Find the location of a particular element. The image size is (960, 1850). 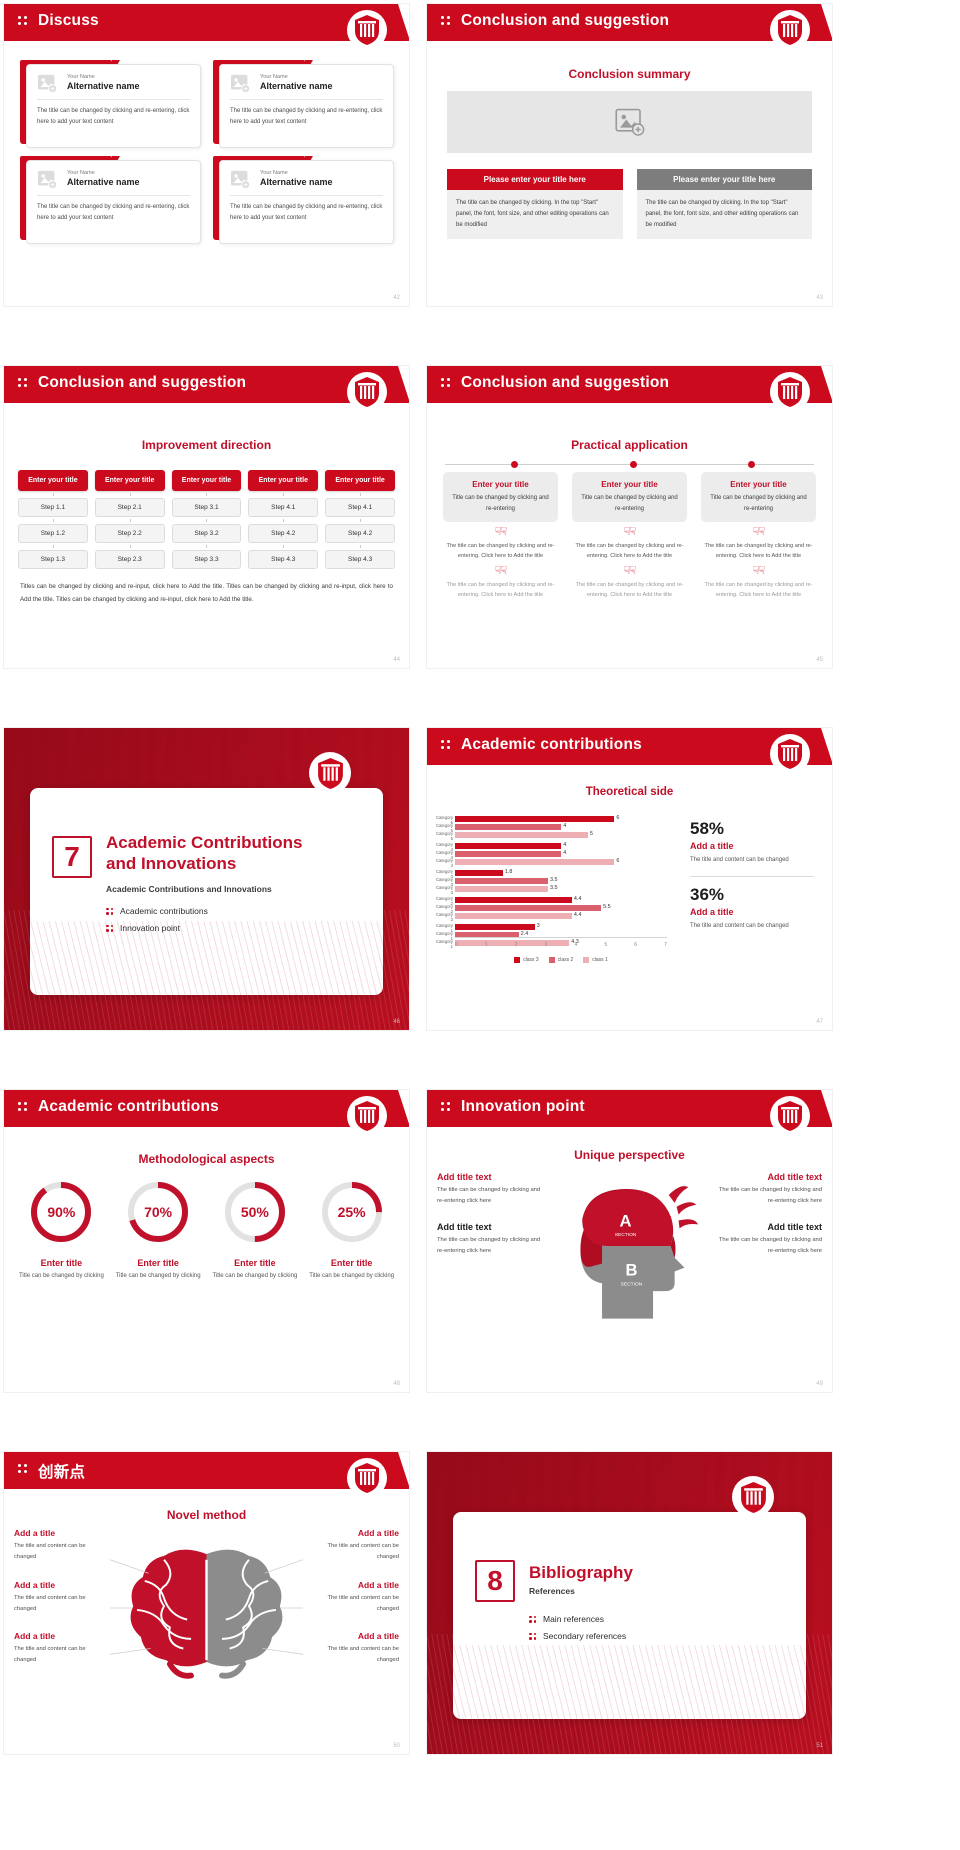

bar-group-spacer is located at coordinates (561, 949).